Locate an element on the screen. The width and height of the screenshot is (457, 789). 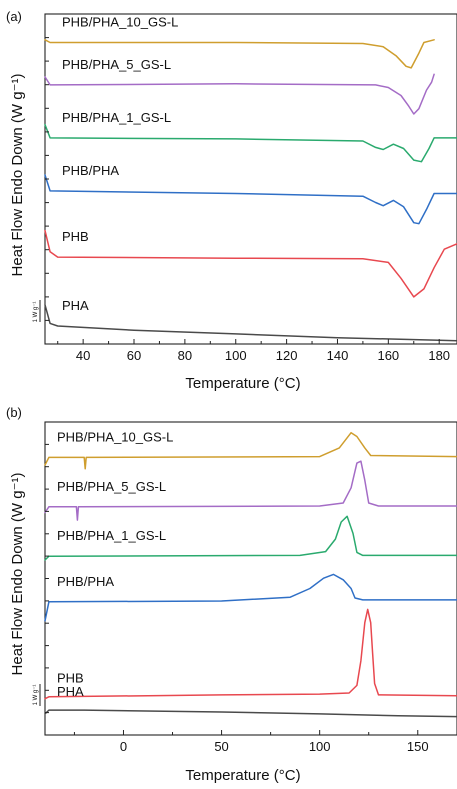
series-line-phb-pha-10-gs-l-a is located at coordinates (239, 54).